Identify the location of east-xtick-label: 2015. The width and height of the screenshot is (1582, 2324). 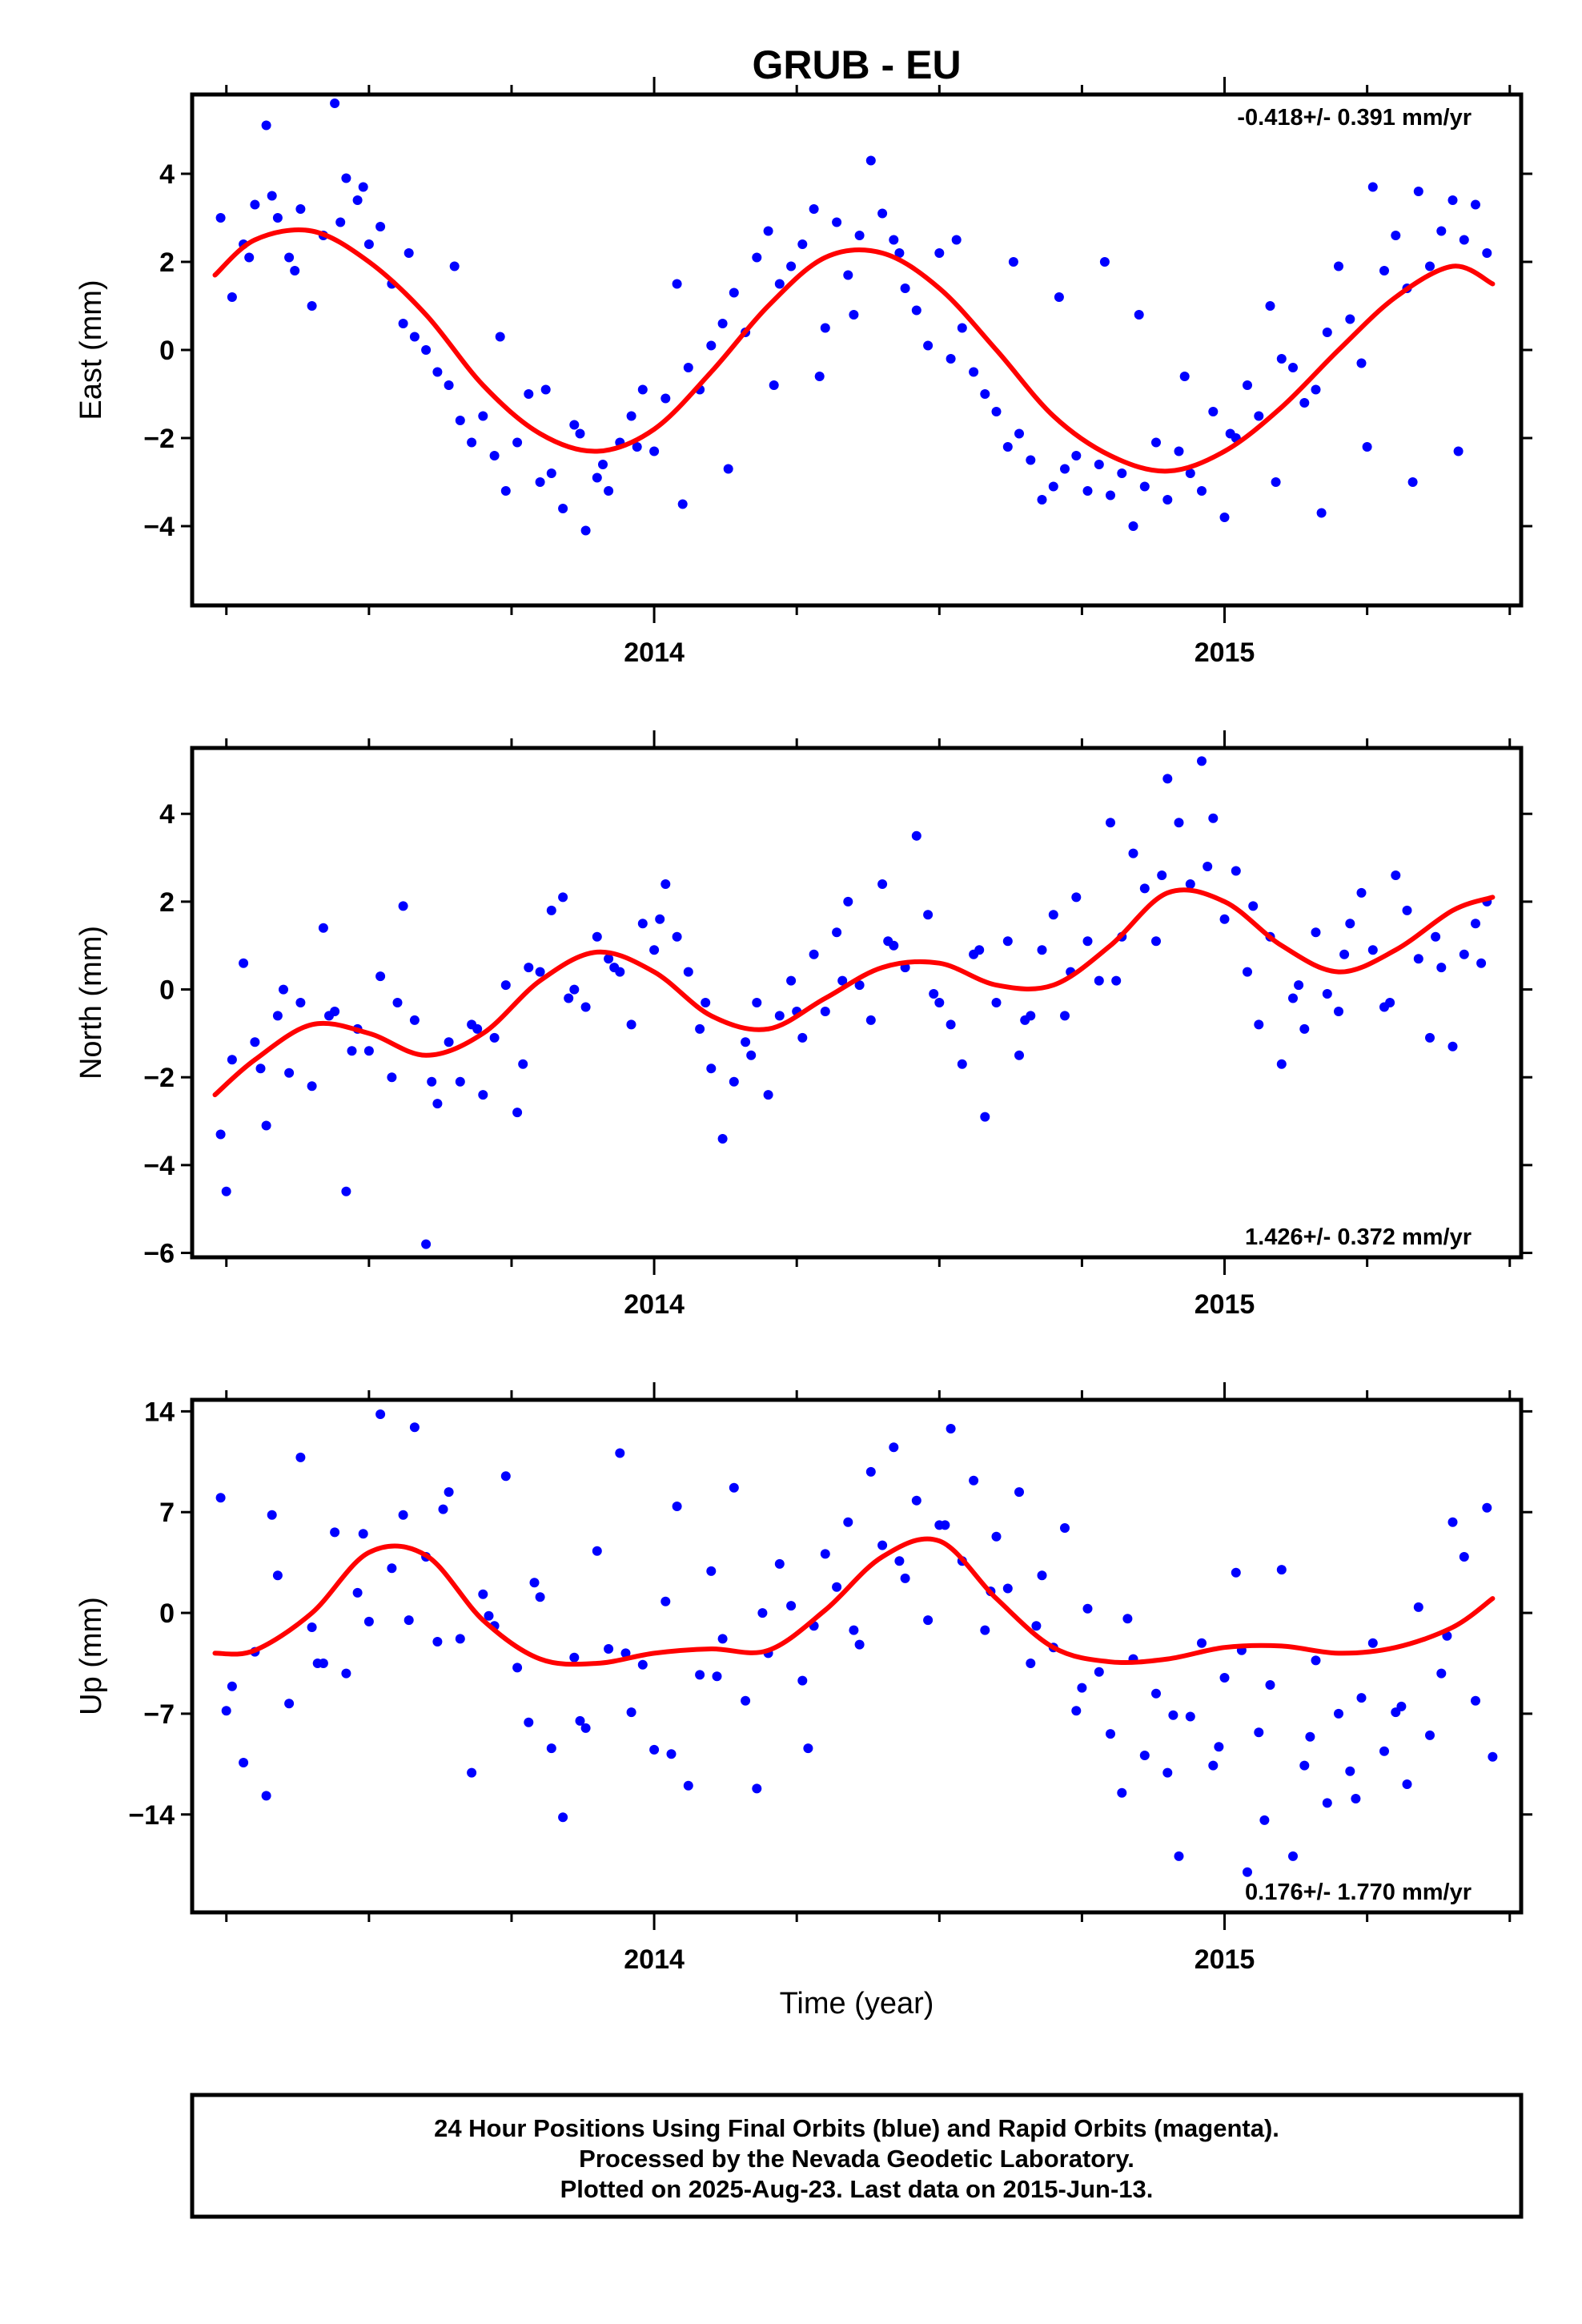
(1225, 652).